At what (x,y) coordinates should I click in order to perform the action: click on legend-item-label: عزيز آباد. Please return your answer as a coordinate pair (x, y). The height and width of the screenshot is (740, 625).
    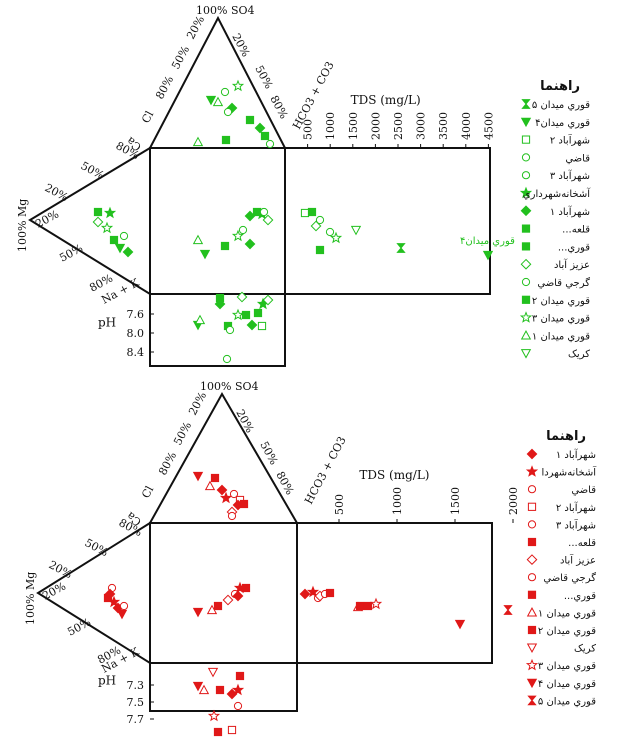
    Looking at the image, I should click on (578, 560).